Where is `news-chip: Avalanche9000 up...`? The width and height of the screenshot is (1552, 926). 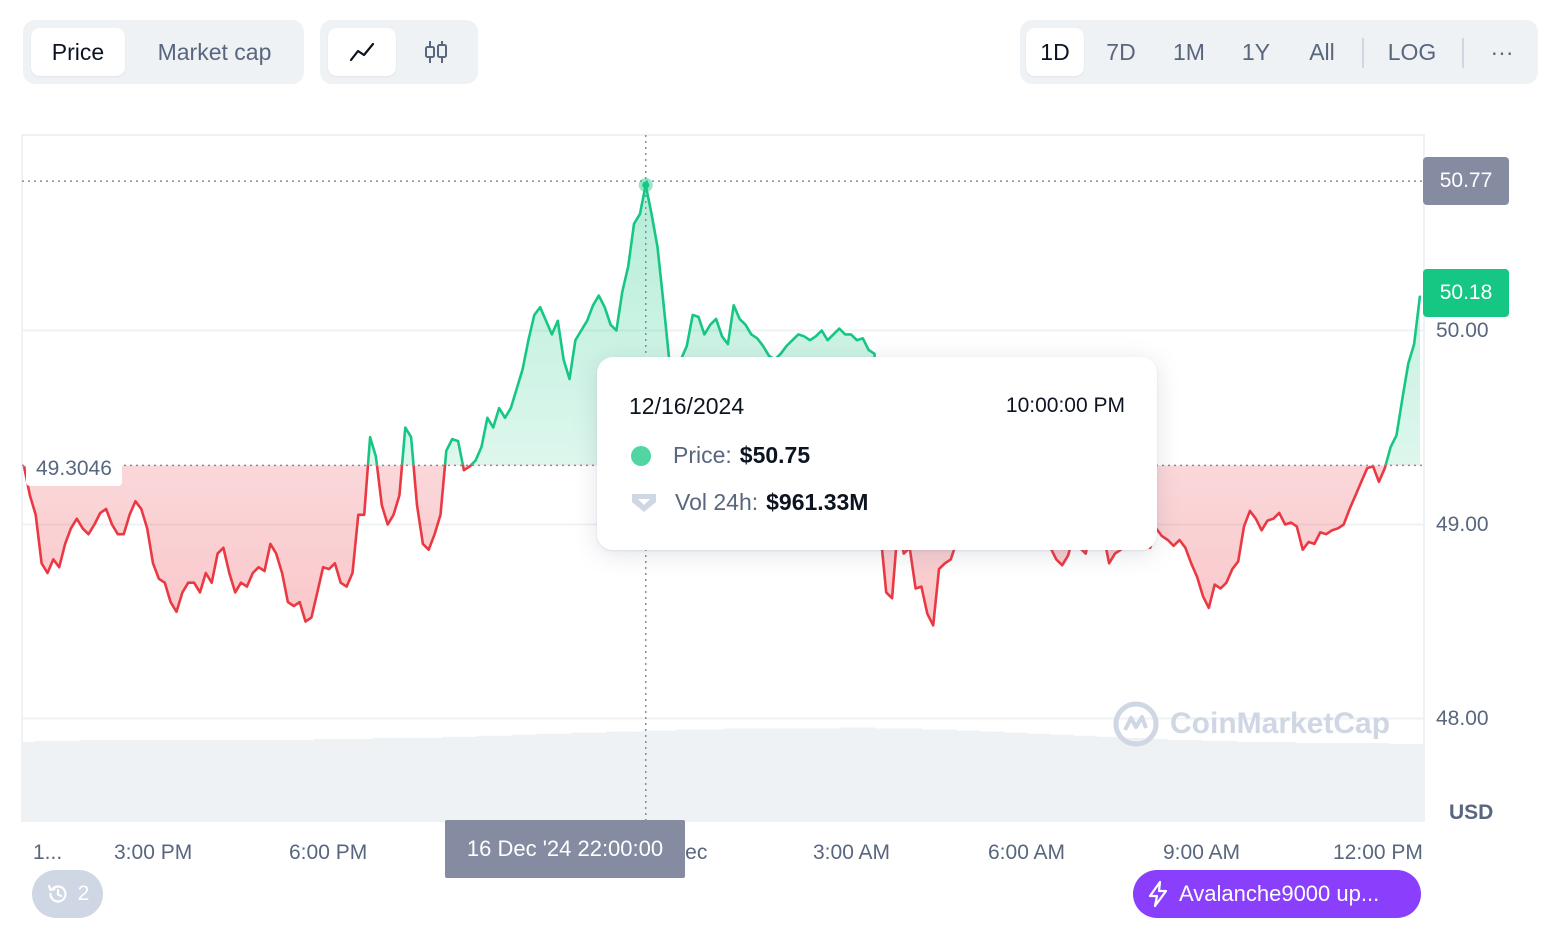
news-chip: Avalanche9000 up... is located at coordinates (1277, 894).